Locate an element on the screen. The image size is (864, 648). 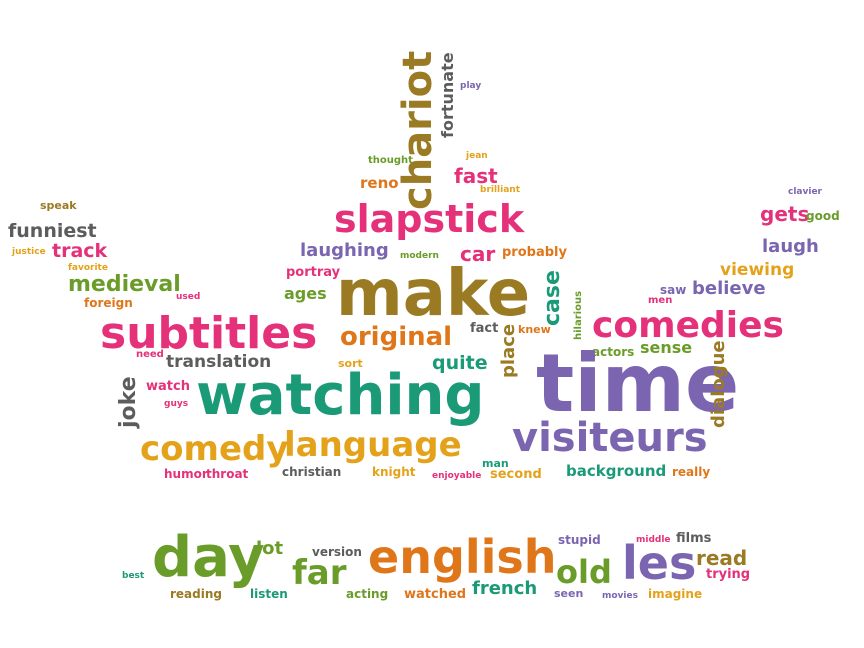
word-middle: middle is located at coordinates (653, 540).